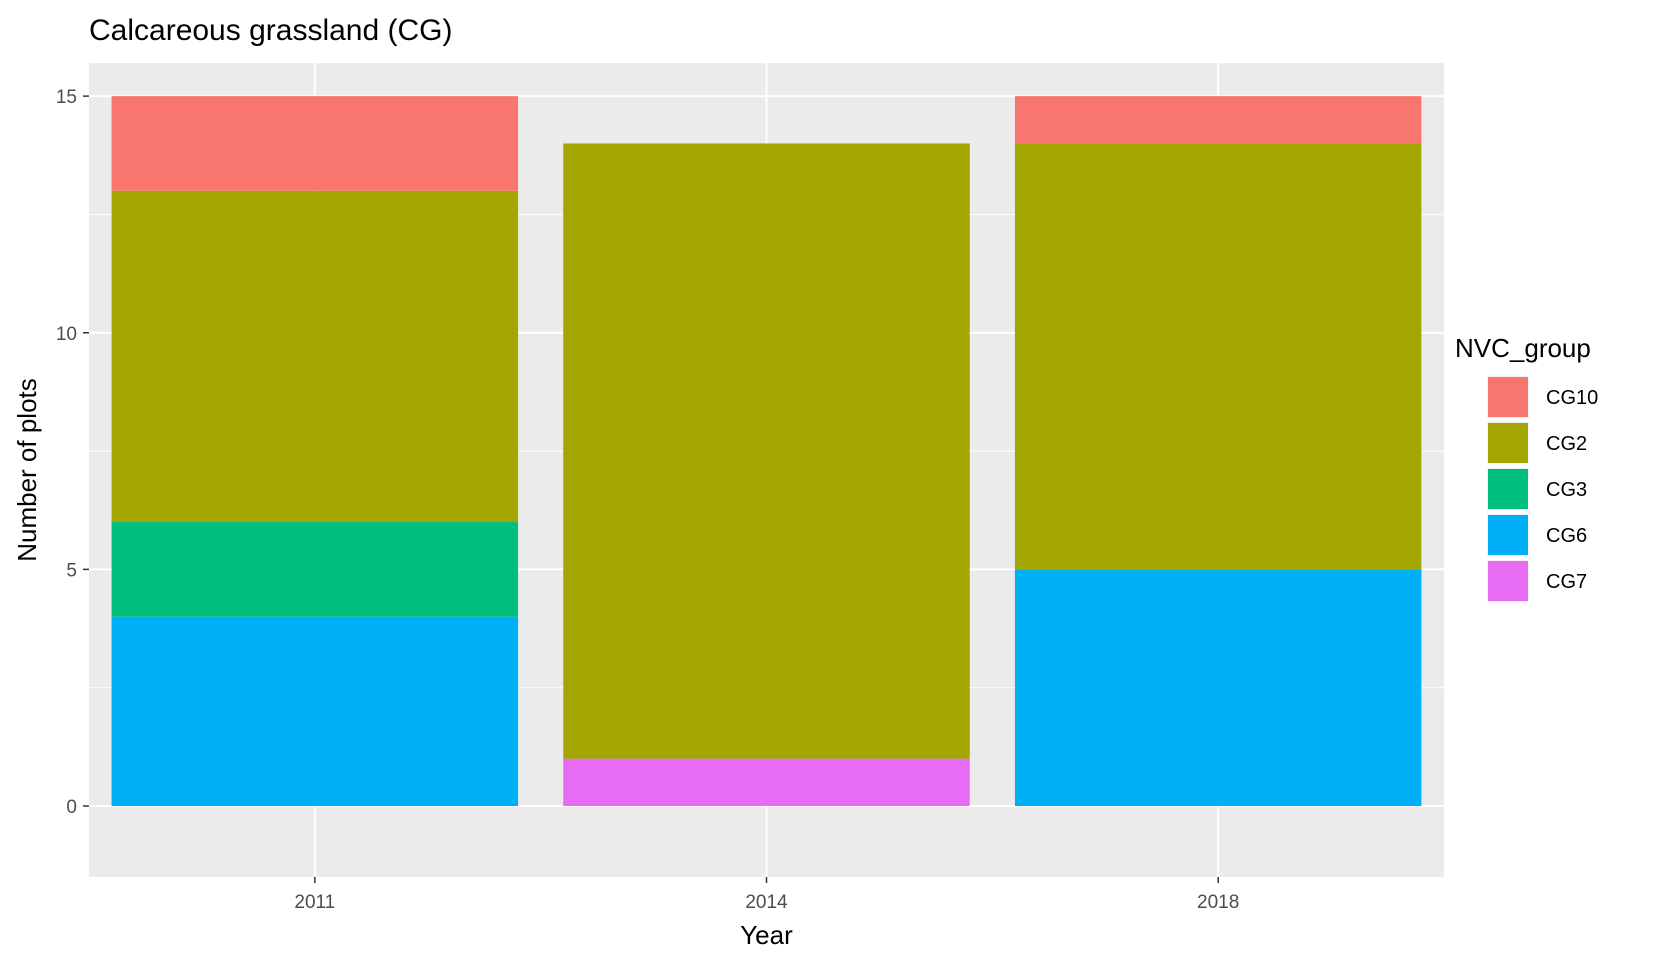  What do you see at coordinates (1566, 444) in the screenshot?
I see `legend-label-cg2: CG2` at bounding box center [1566, 444].